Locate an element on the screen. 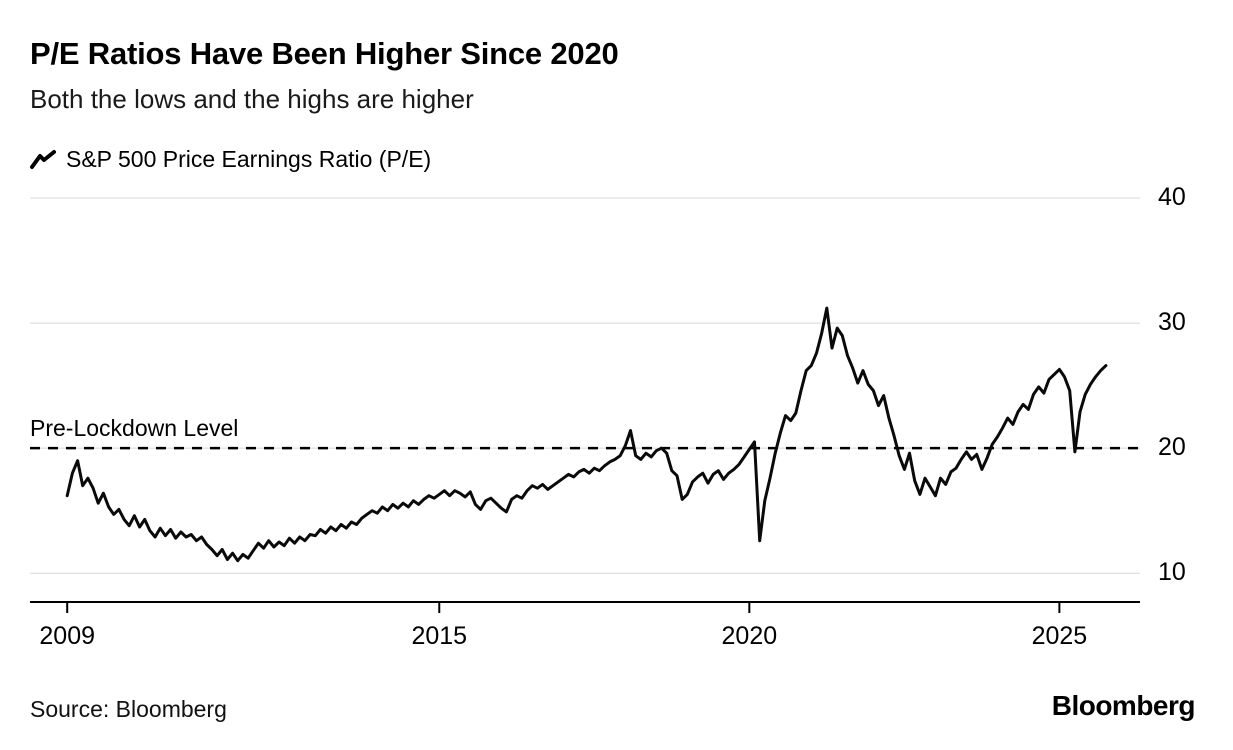 This screenshot has width=1233, height=750. line-sample-icon is located at coordinates (43, 160).